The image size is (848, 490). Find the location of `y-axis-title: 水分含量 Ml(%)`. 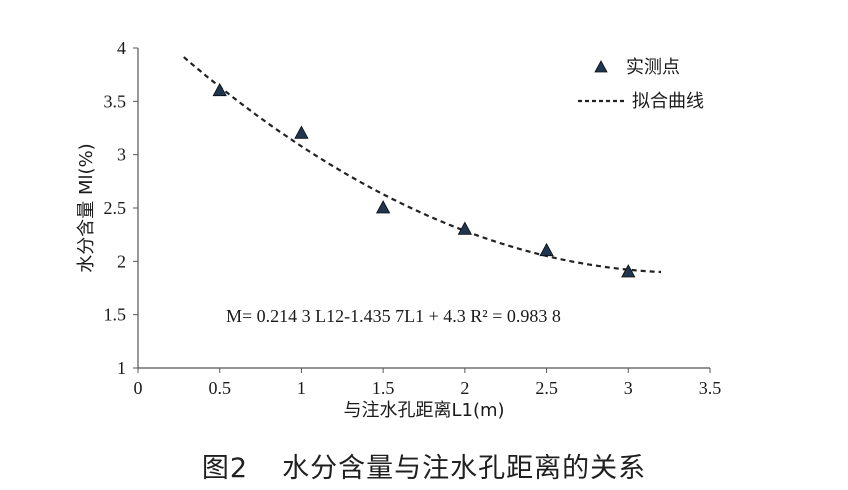

y-axis-title: 水分含量 Ml(%) is located at coordinates (86, 207).